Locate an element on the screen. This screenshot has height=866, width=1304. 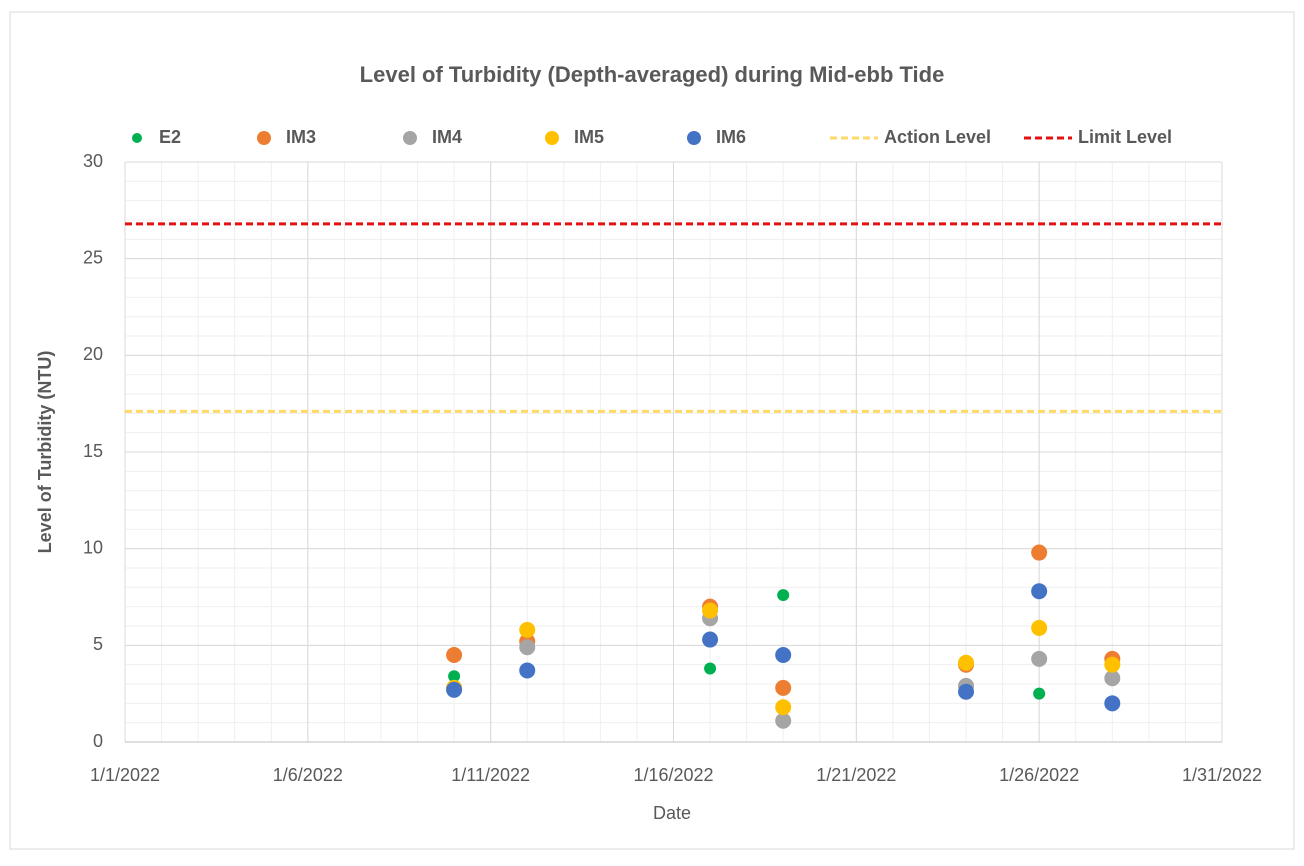
legend-label: IM5 is located at coordinates (589, 137).